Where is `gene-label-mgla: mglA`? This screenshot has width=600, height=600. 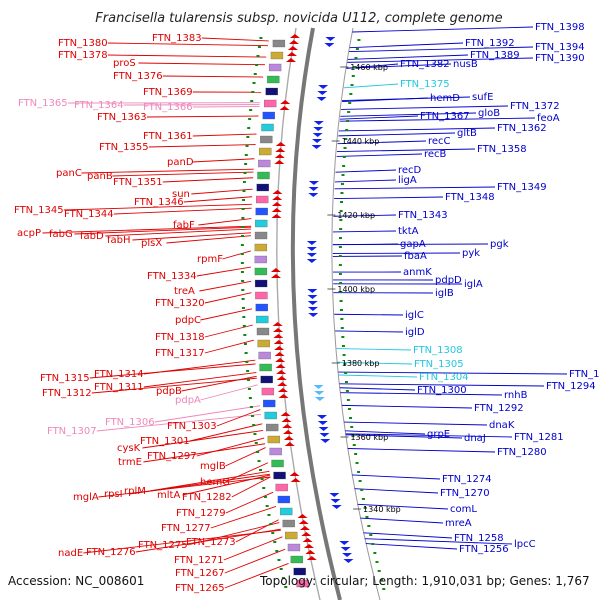 gene-label-mgla: mglA is located at coordinates (86, 497).